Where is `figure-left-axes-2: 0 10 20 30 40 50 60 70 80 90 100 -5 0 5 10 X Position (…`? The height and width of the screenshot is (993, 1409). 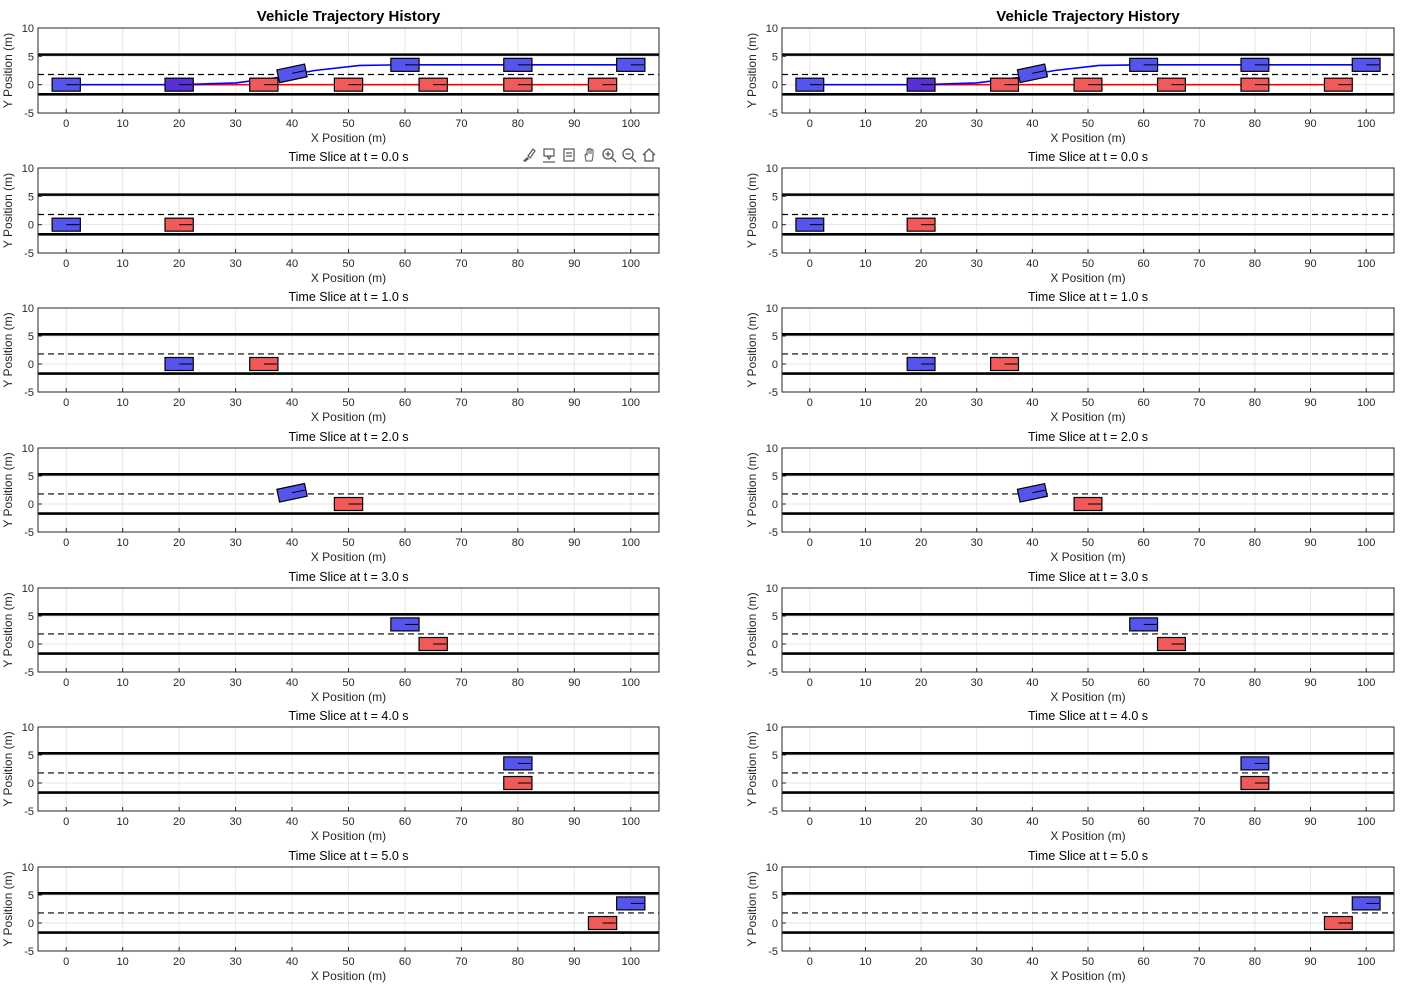
figure-left-axes-2: 0 10 20 30 40 50 60 70 80 90 100 -5 0 5 10 X Position (… is located at coordinates (330, 357).